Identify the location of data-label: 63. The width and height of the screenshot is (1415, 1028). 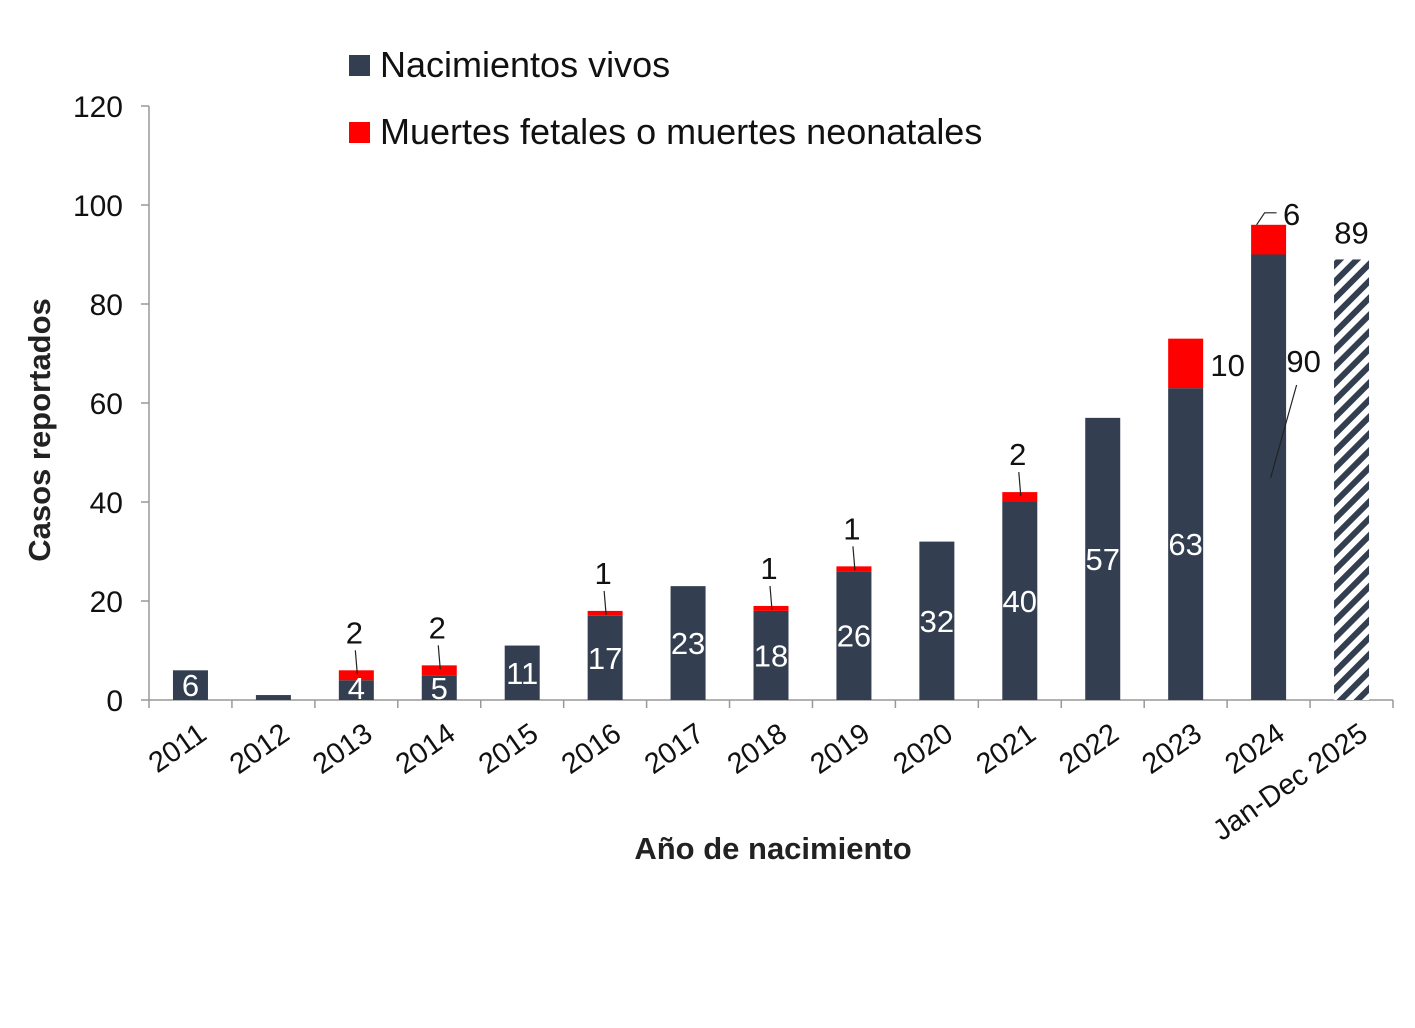
(1185, 544).